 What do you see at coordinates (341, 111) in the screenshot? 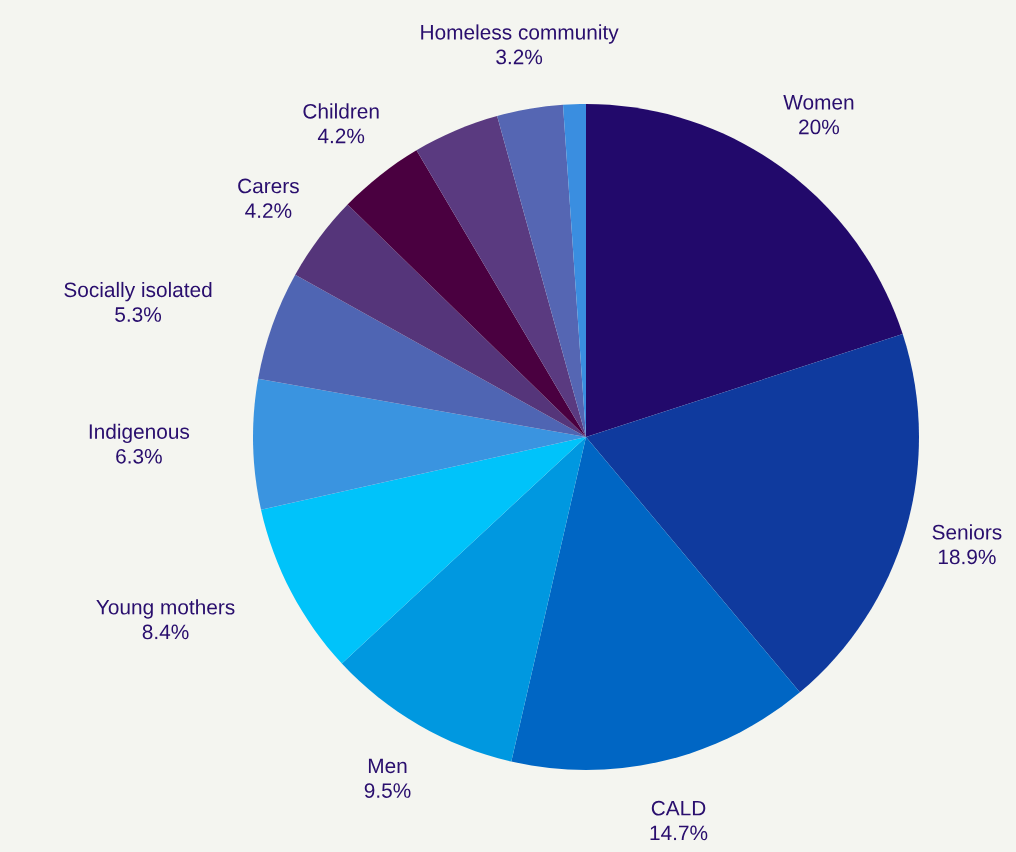
I see `slice-label: Children` at bounding box center [341, 111].